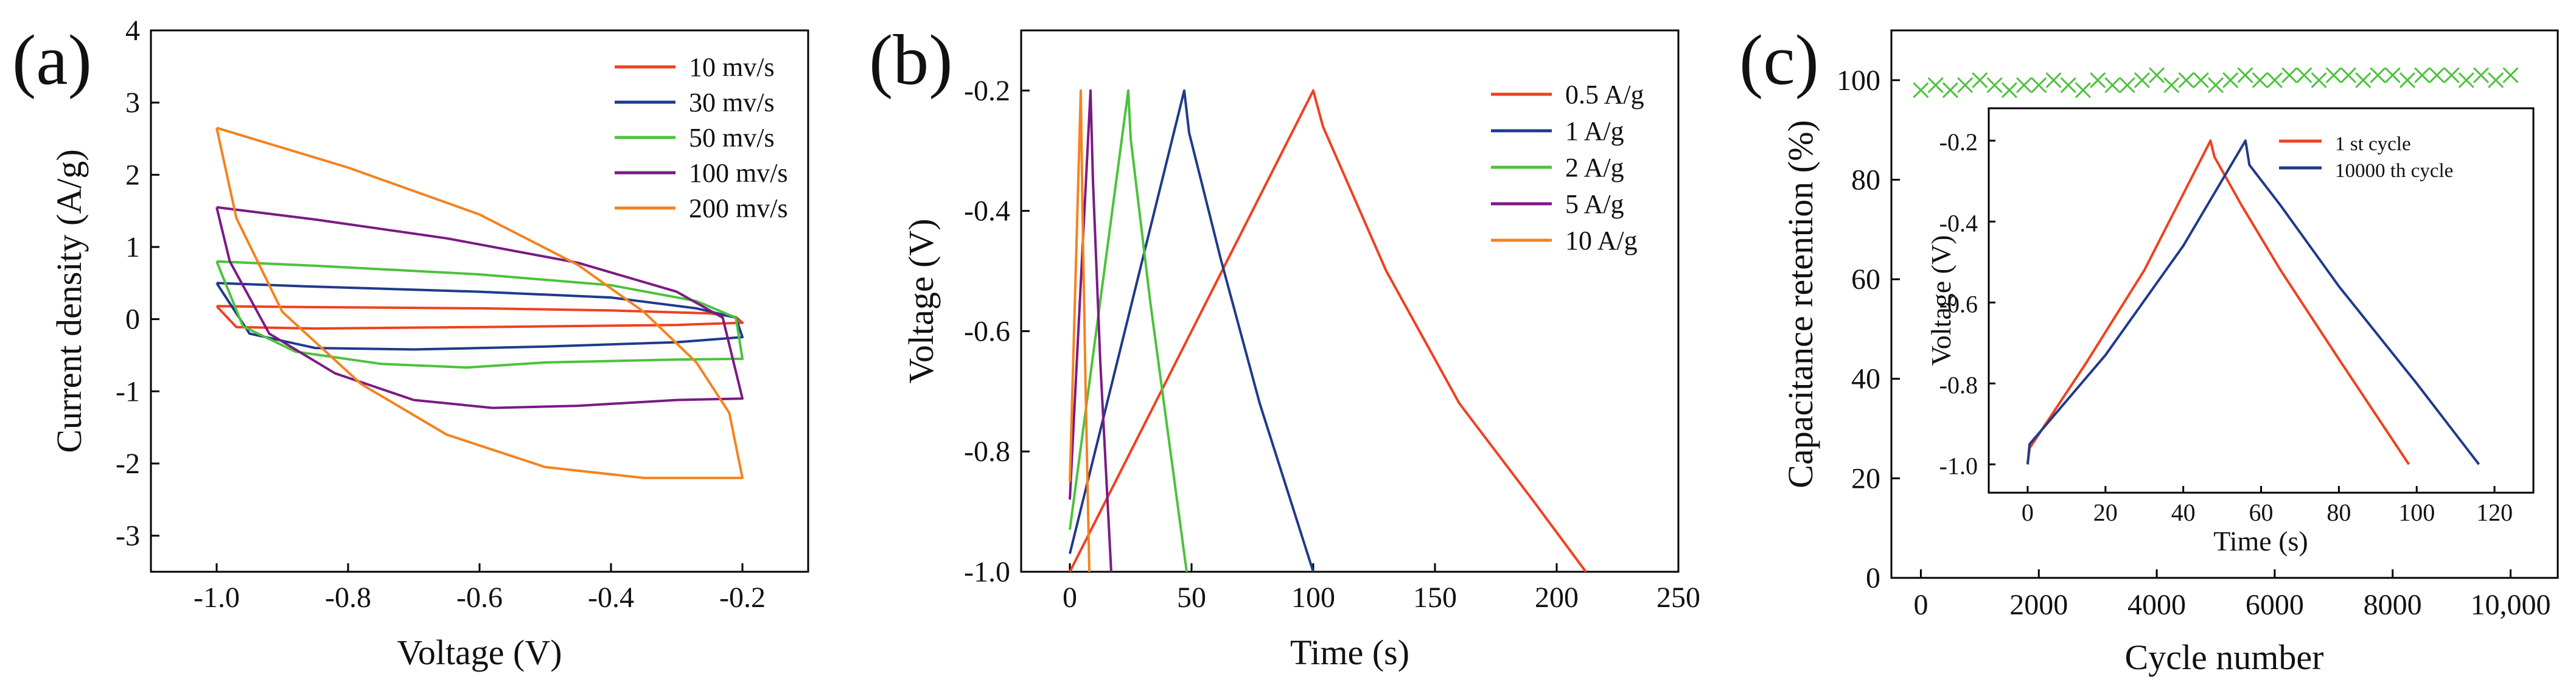 The width and height of the screenshot is (2576, 691). I want to click on cv-curve-200-mv-s, so click(479, 303).